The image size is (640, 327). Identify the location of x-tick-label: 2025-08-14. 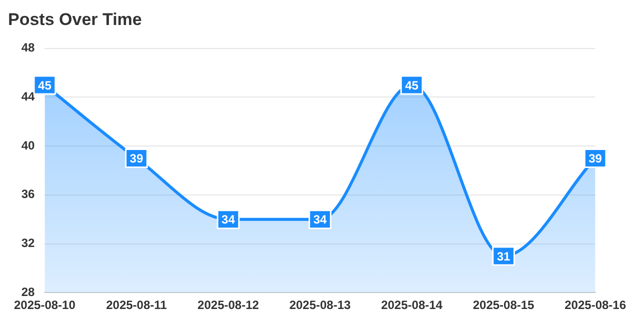
(412, 305).